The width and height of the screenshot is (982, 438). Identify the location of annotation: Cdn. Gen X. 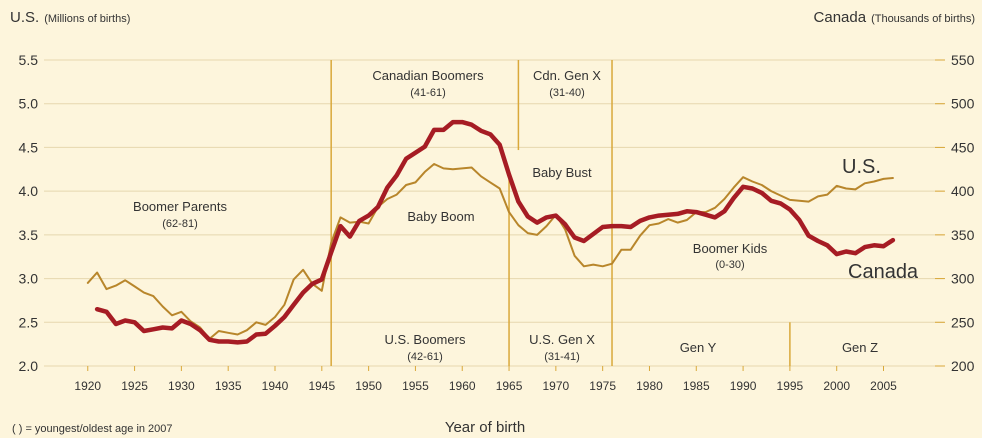
(567, 75).